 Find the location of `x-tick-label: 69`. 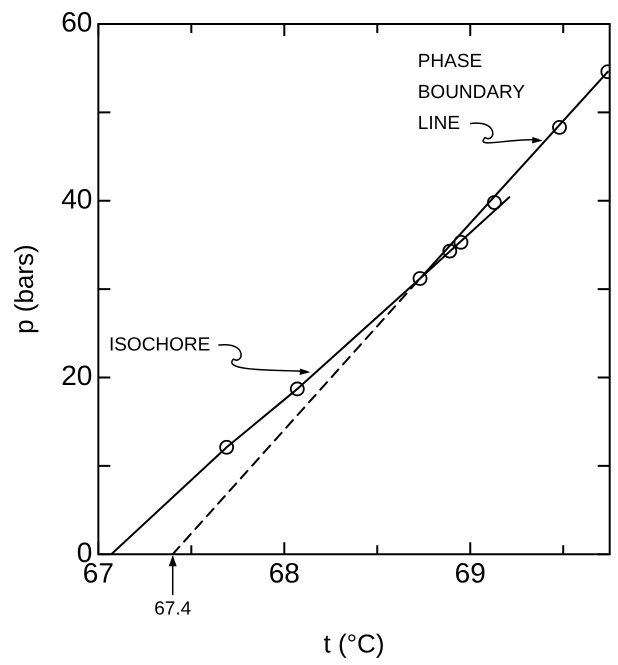

x-tick-label: 69 is located at coordinates (470, 573).